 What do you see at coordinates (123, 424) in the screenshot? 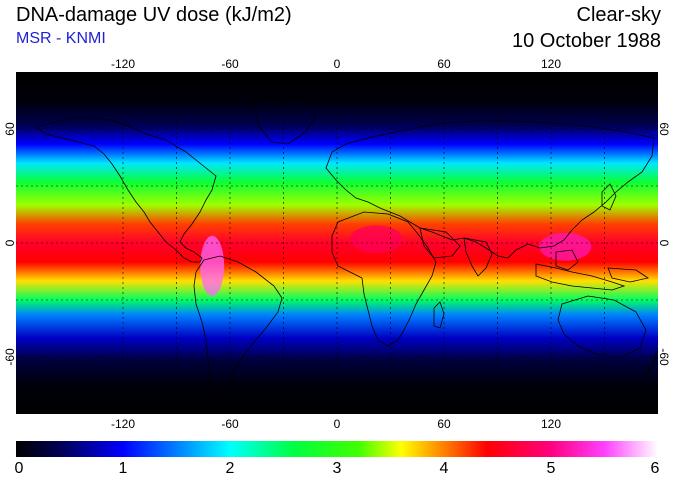
I see `lon-tick-bottom: -120` at bounding box center [123, 424].